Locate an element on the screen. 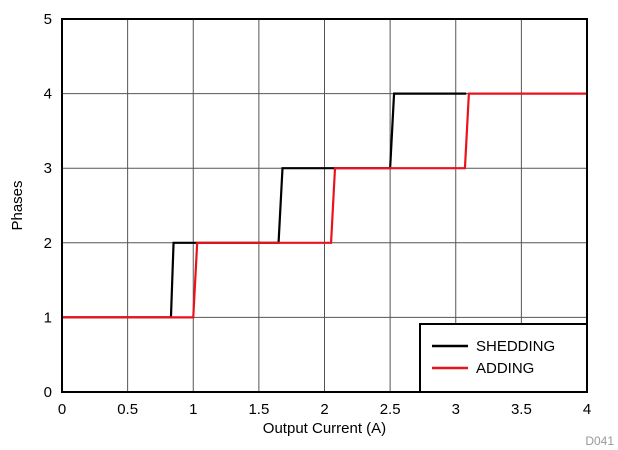  legend-box is located at coordinates (503, 358).